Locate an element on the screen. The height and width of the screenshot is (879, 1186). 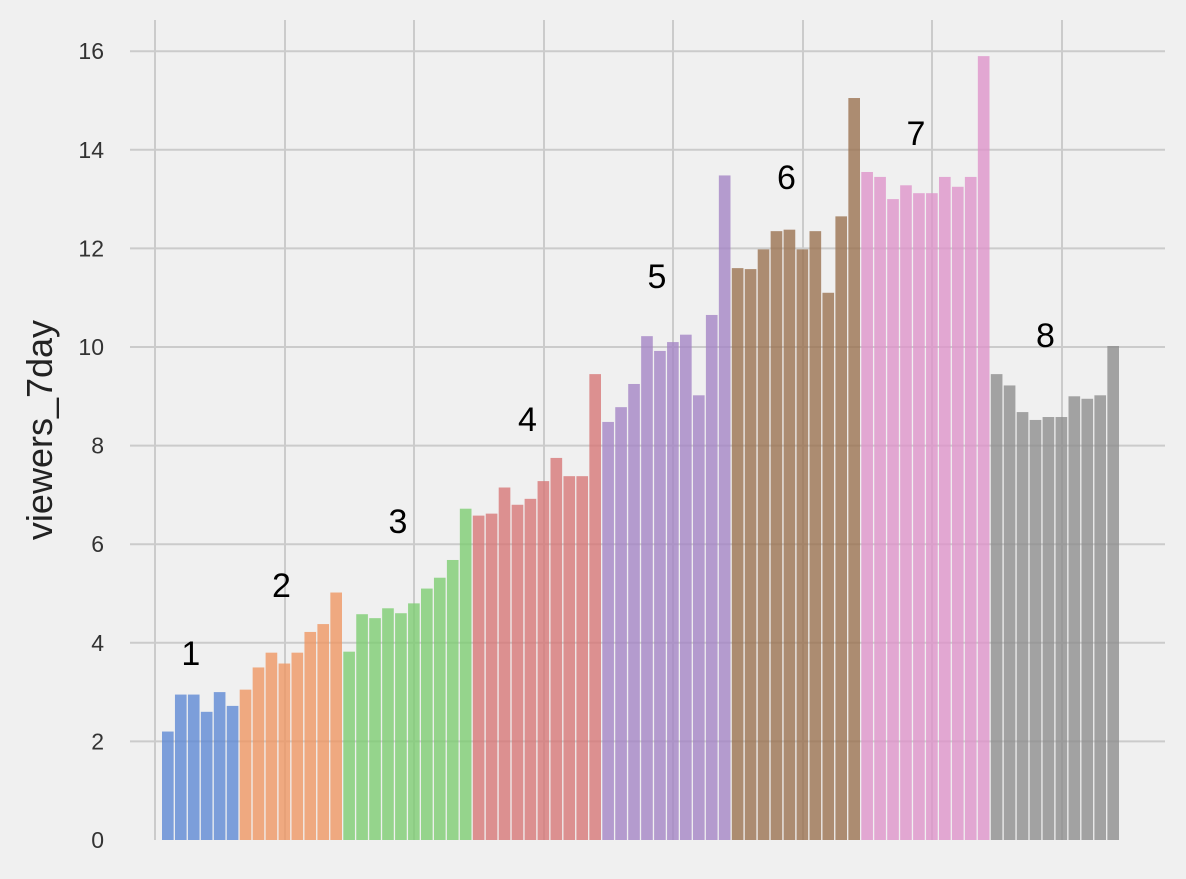
y-tick-label: 6 is located at coordinates (97, 544).